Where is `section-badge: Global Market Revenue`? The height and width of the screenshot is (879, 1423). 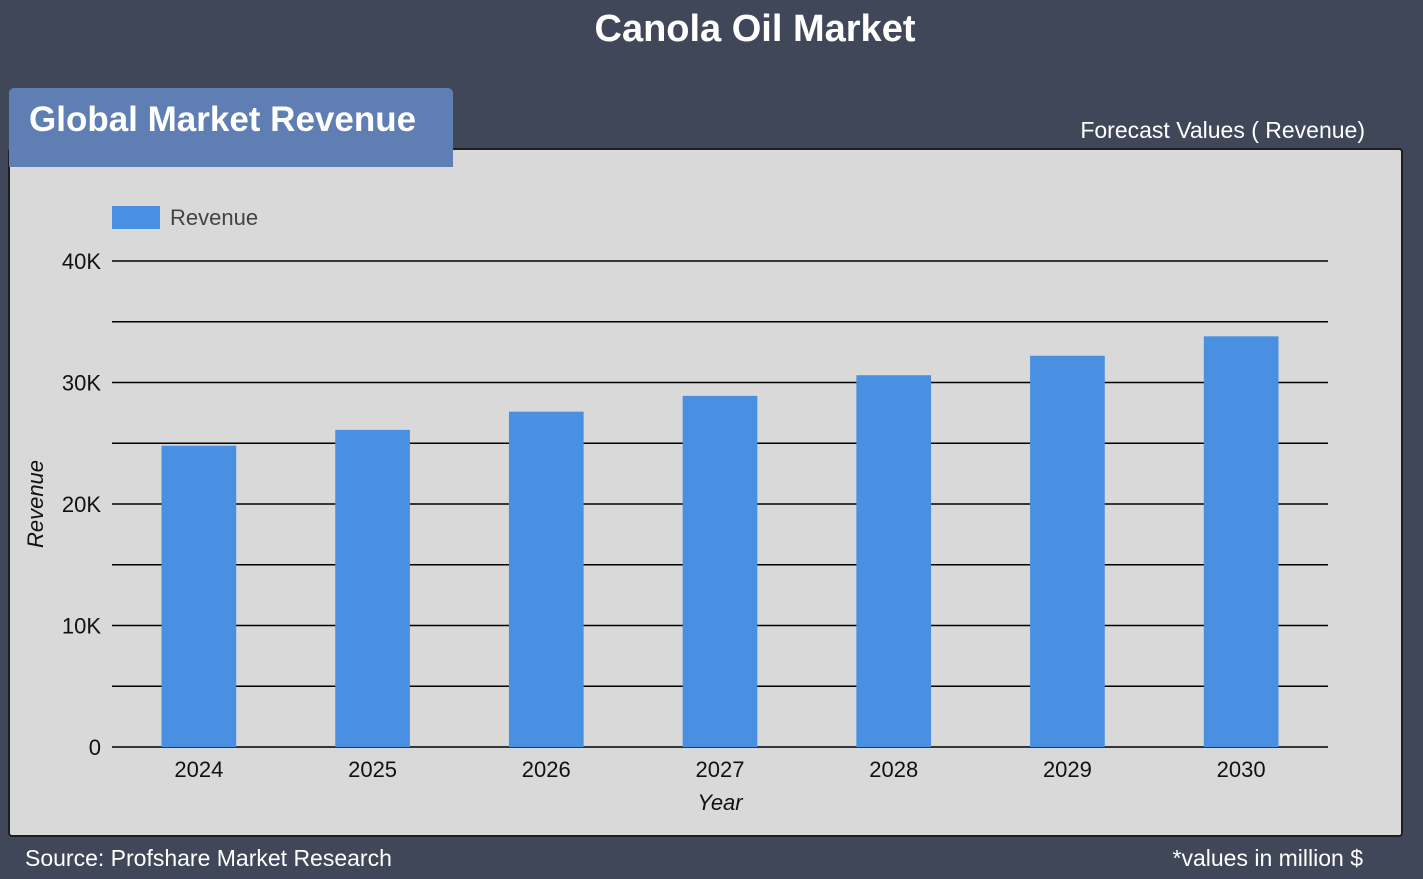
section-badge: Global Market Revenue is located at coordinates (231, 127).